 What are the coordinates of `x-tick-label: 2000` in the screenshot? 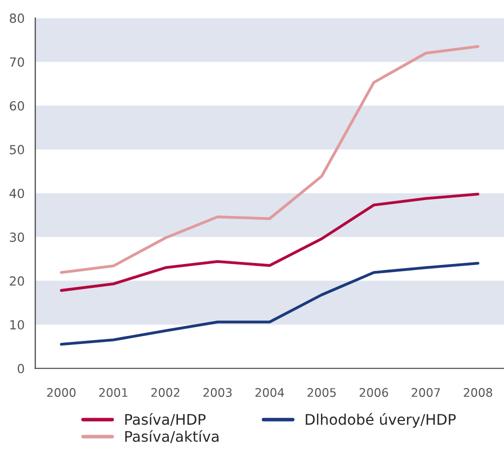 It's located at (61, 392).